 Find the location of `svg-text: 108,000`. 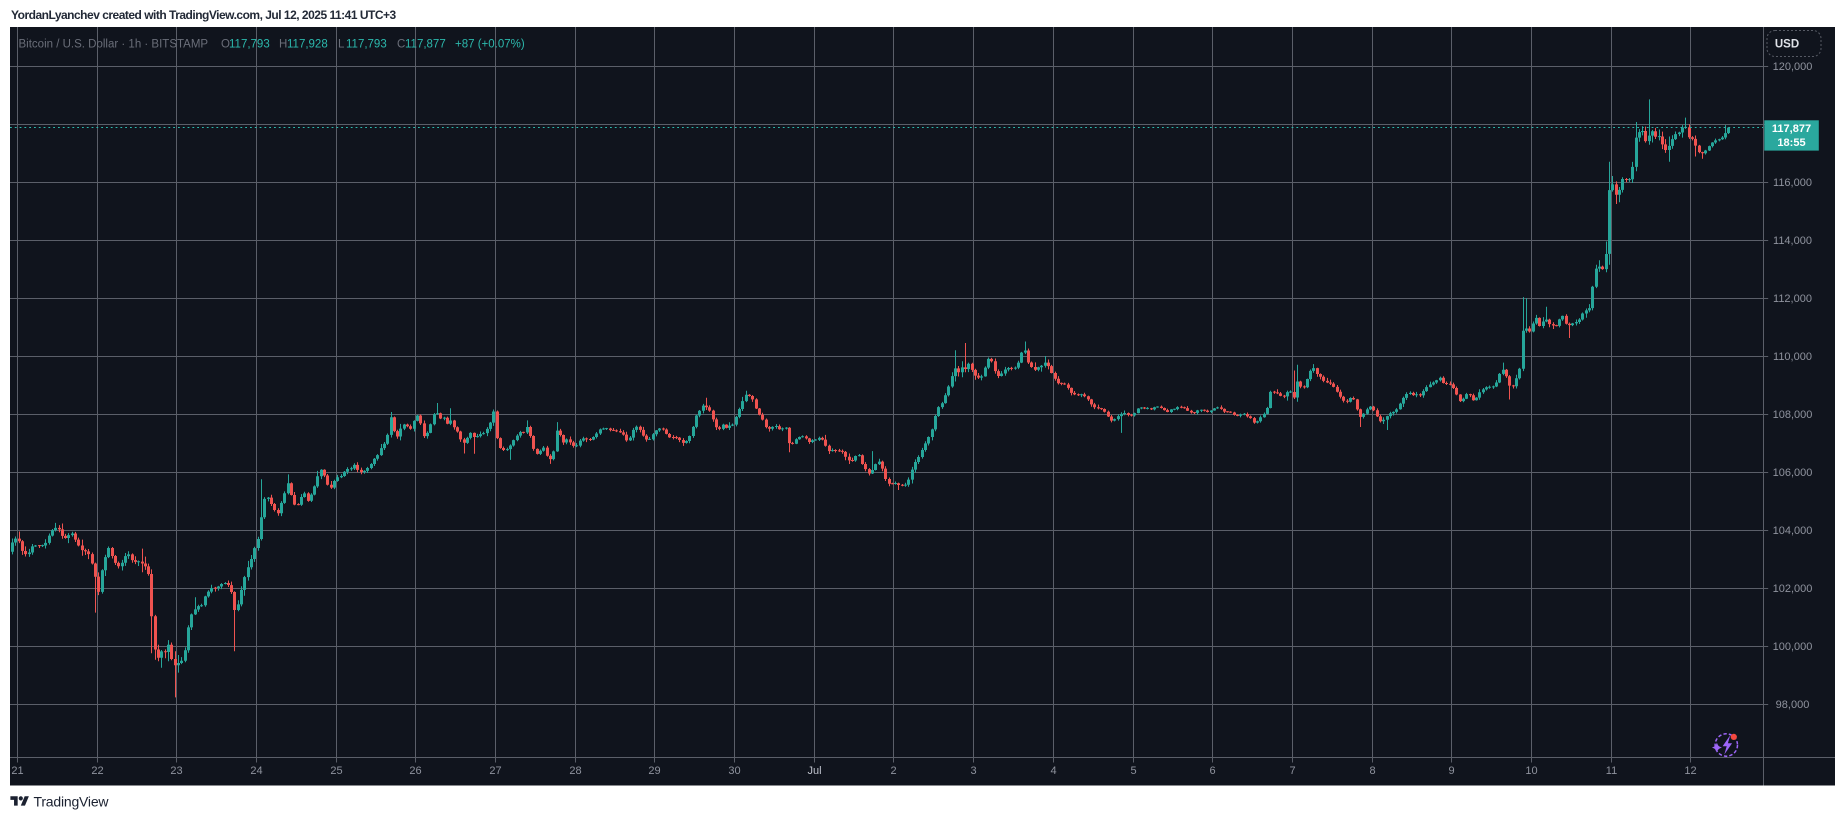

svg-text: 108,000 is located at coordinates (1793, 415).